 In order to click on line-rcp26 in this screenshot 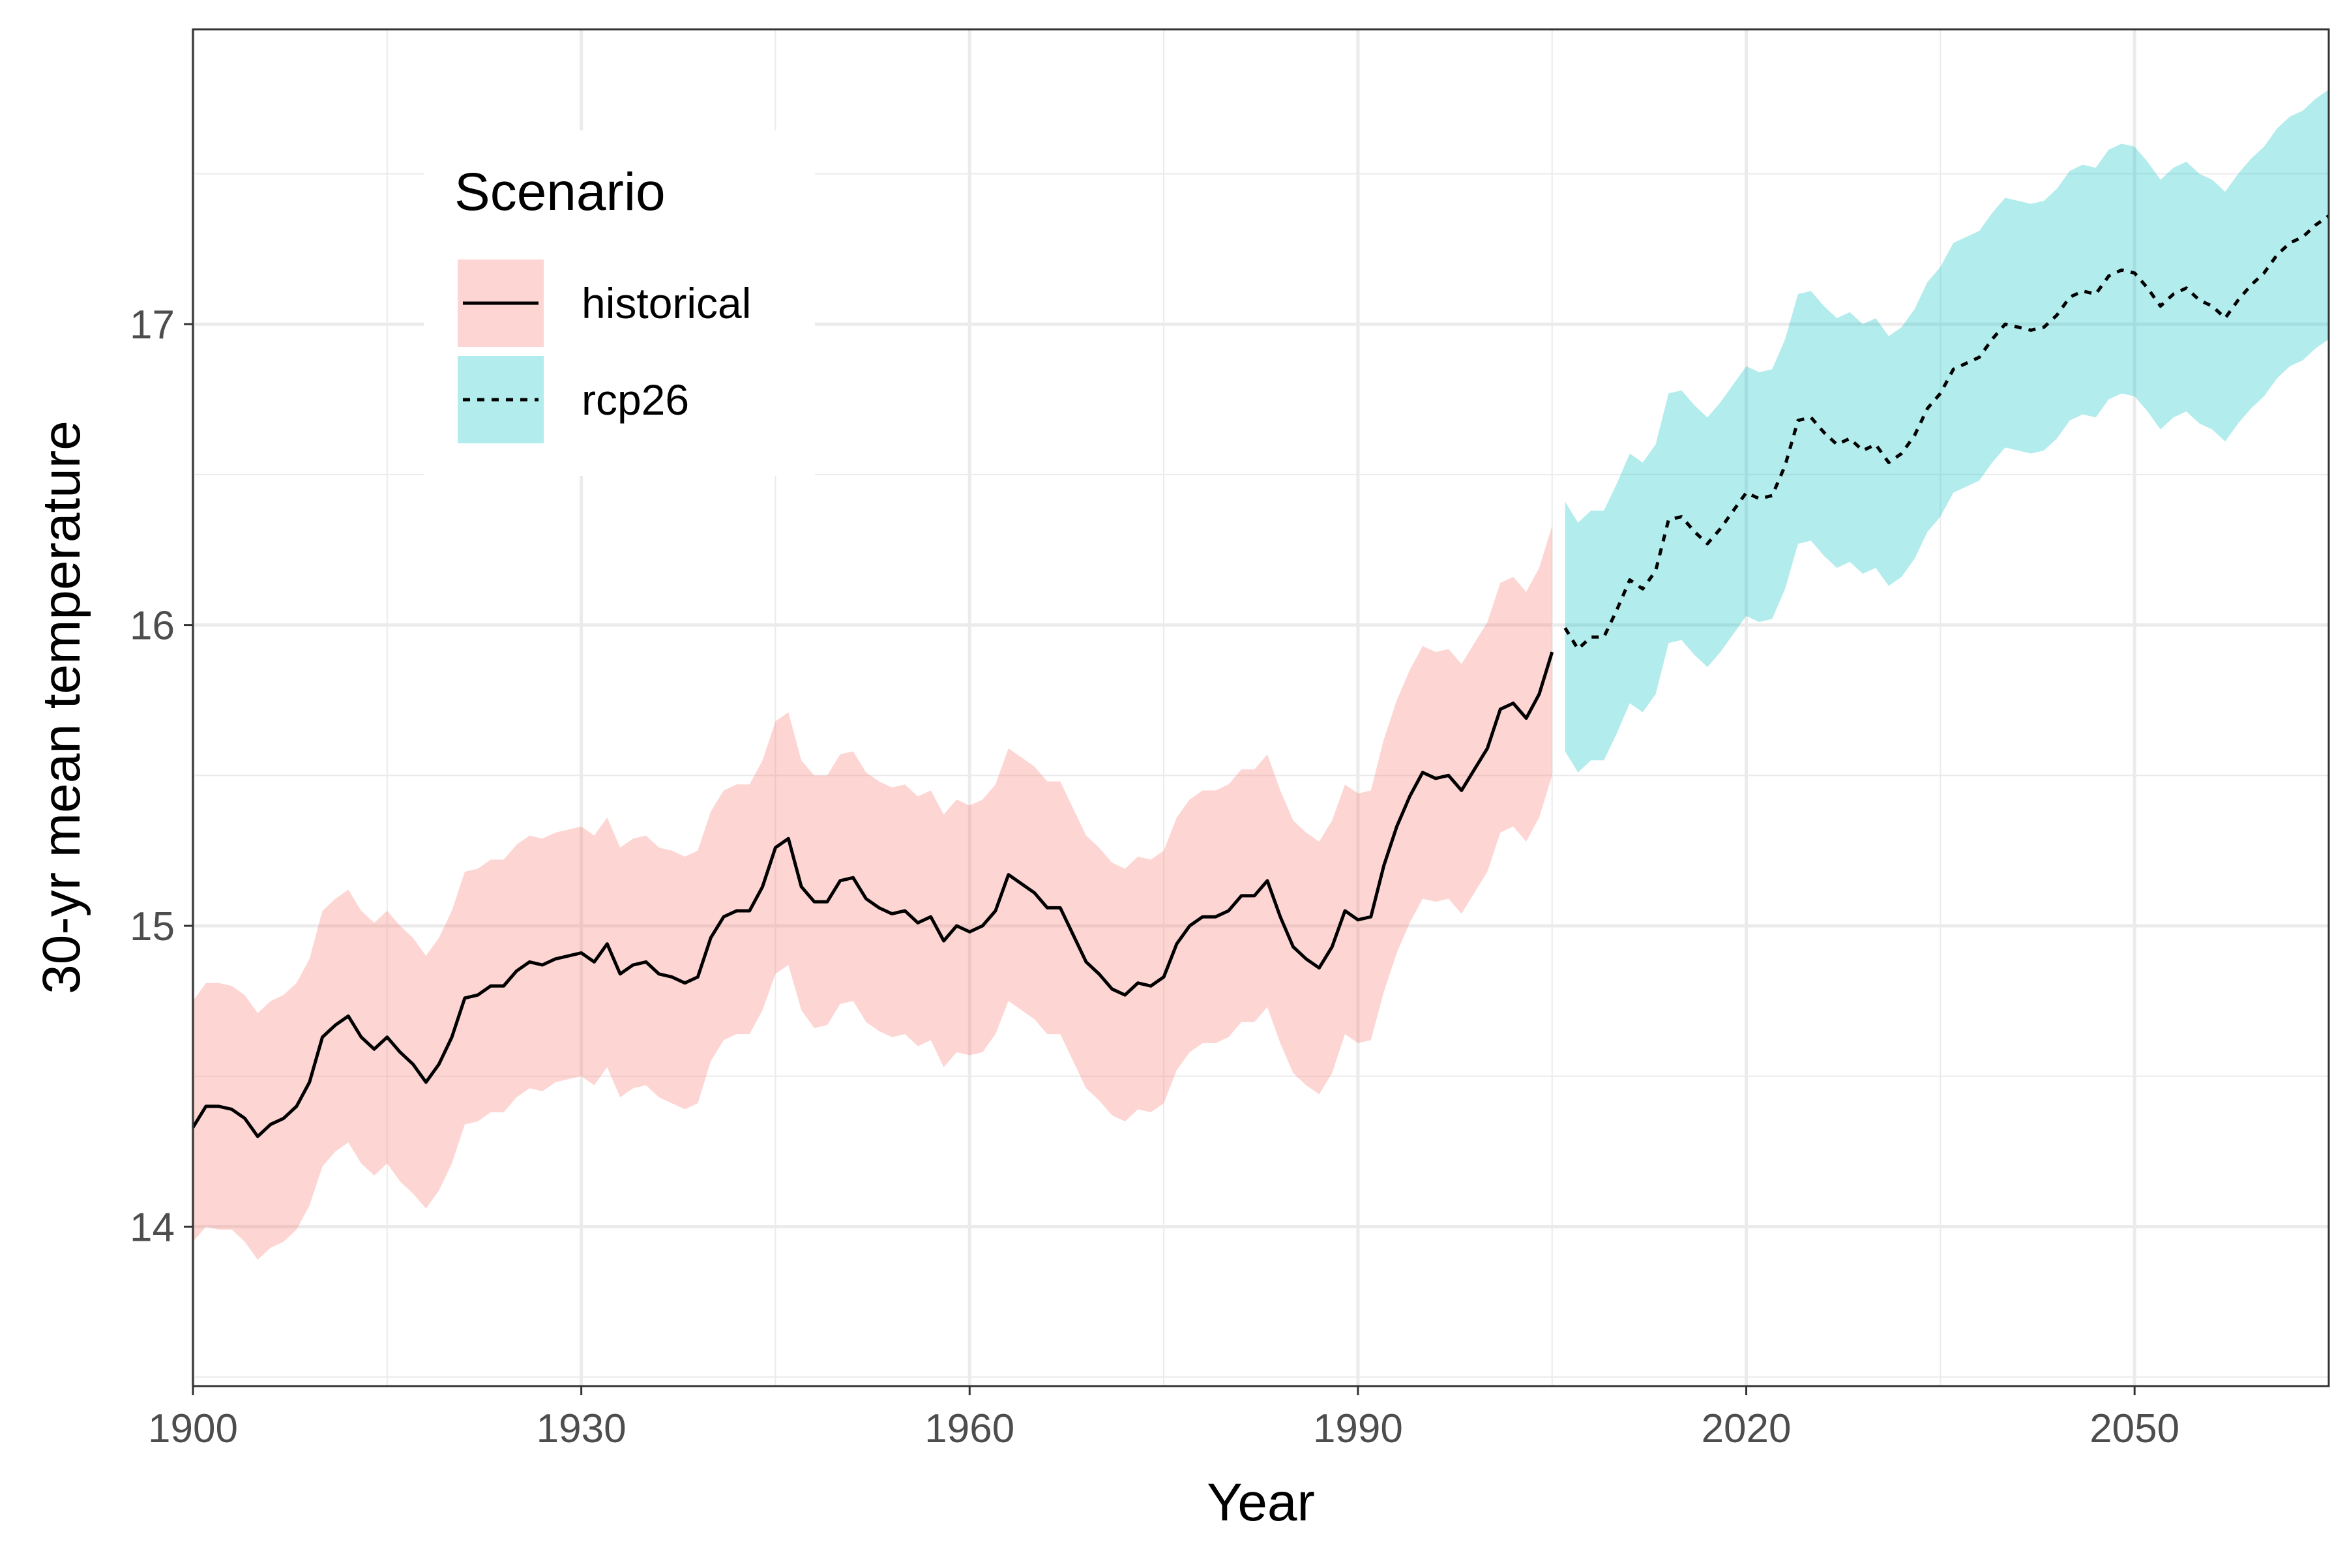, I will do `click(1947, 432)`.